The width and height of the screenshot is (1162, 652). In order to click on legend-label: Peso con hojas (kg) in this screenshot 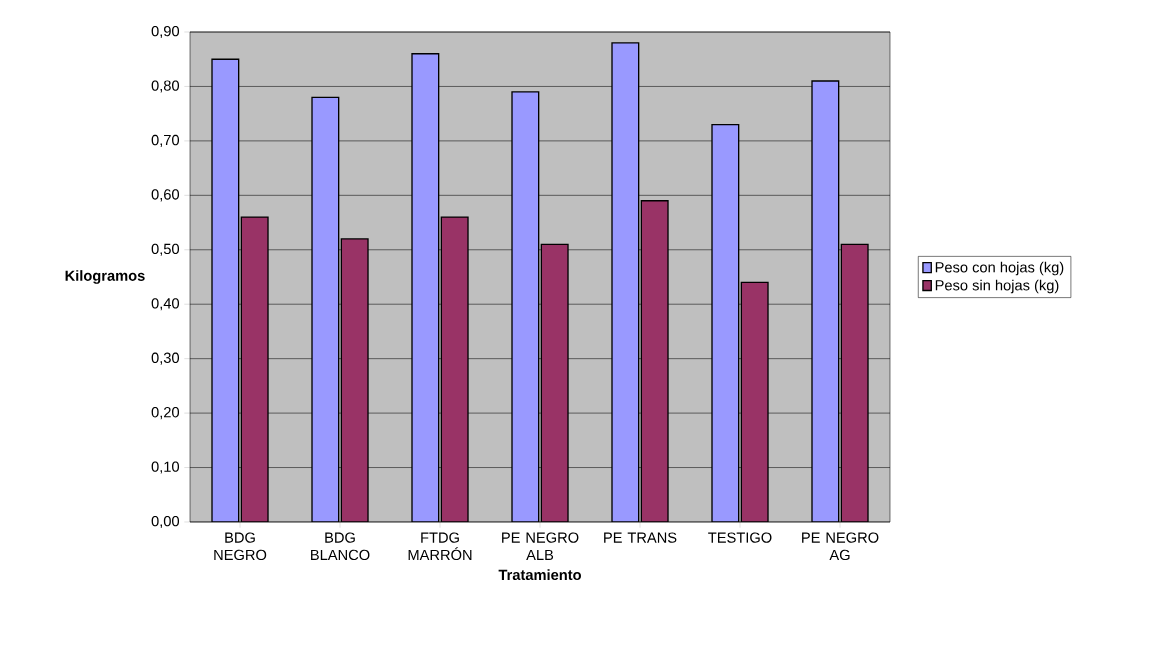, I will do `click(999, 268)`.